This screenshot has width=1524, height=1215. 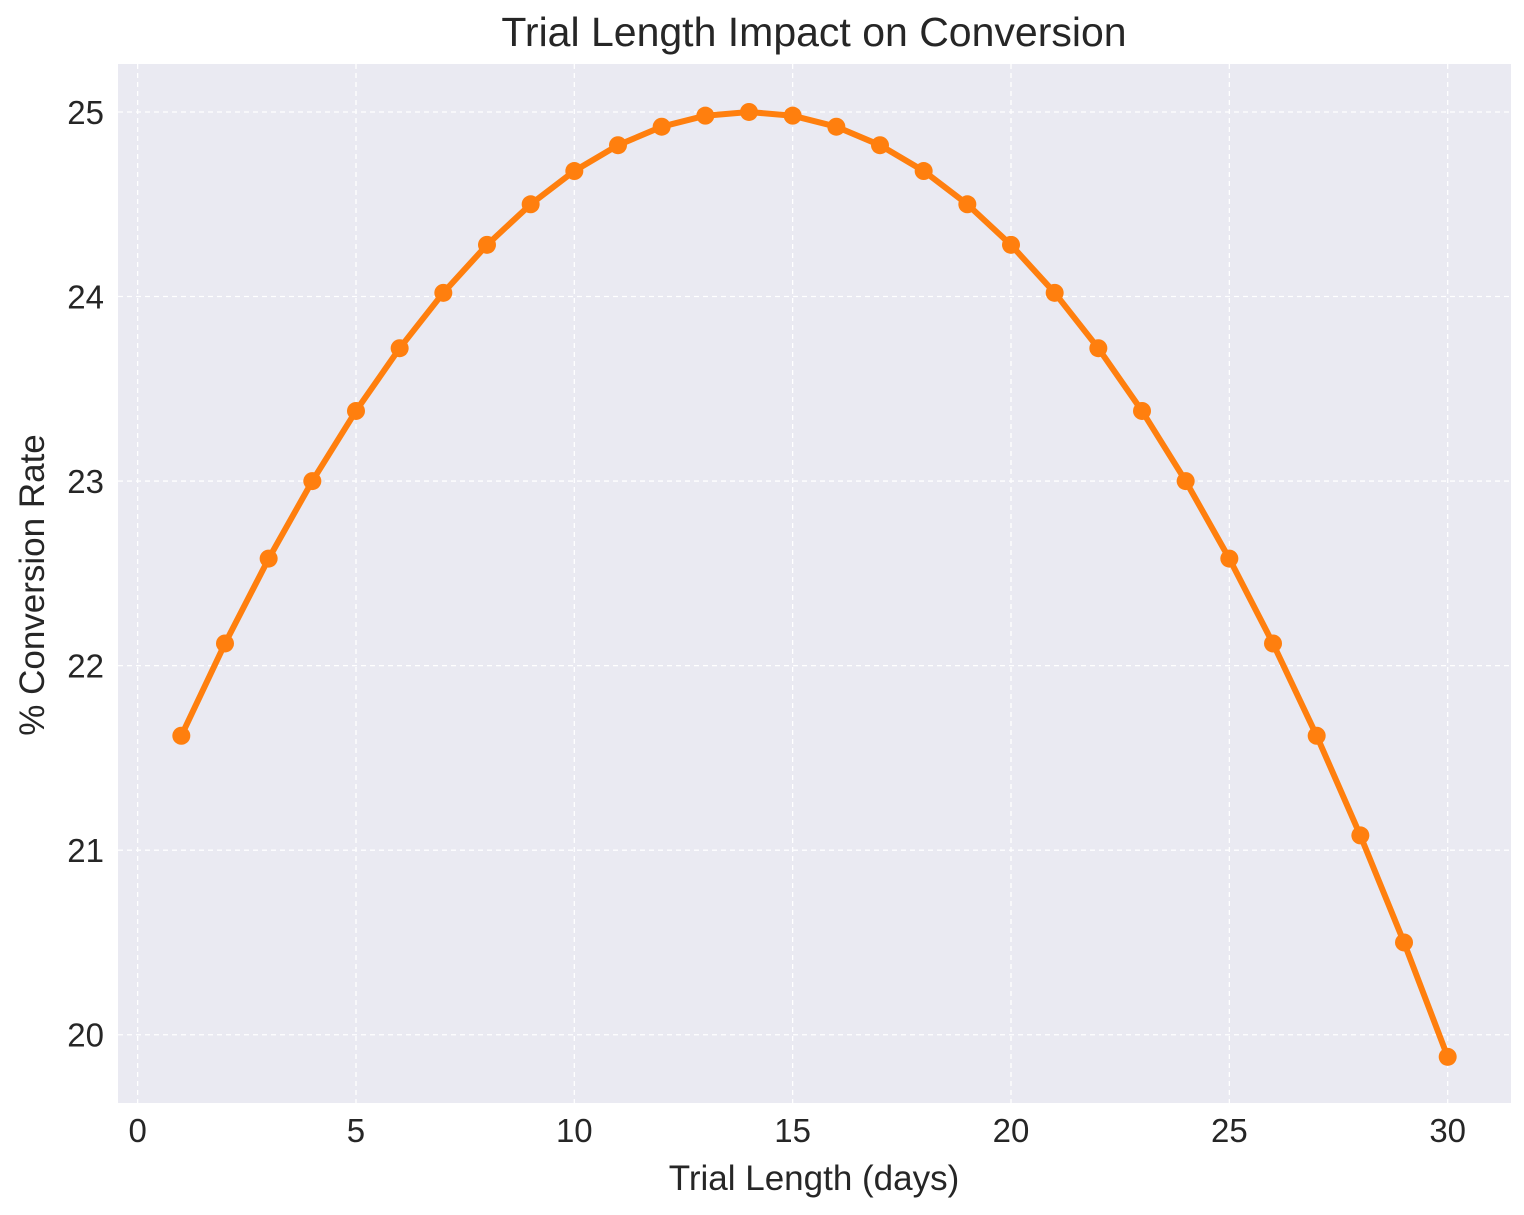 I want to click on y-tick-label: 25, so click(x=85, y=112).